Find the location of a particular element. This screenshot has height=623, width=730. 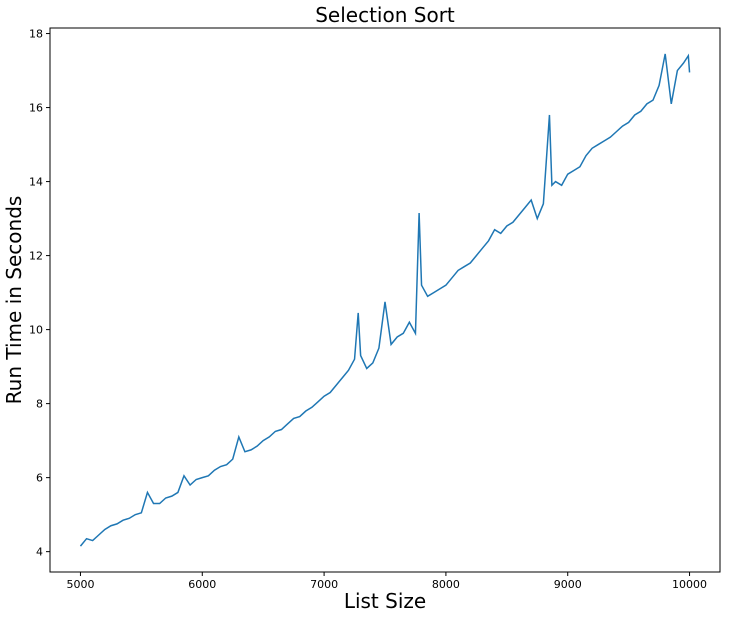

x-tick-label: 10000 is located at coordinates (689, 584).